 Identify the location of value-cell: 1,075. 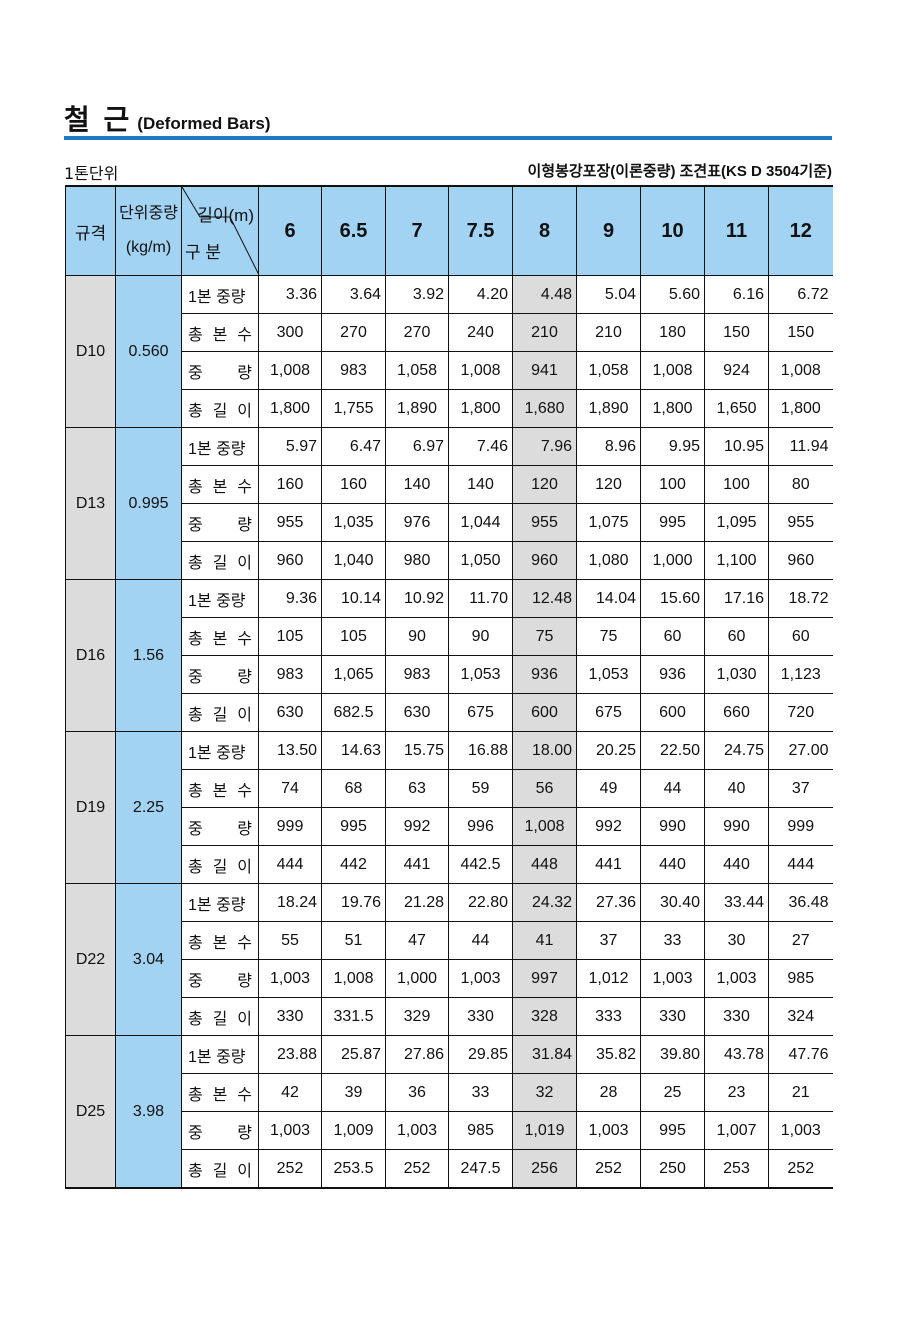
(608, 522).